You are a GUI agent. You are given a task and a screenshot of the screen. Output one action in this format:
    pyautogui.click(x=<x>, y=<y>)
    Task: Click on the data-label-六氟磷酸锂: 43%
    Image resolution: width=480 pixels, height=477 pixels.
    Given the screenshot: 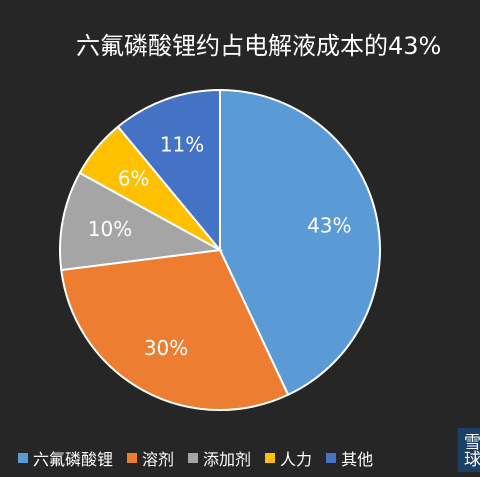 What is the action you would take?
    pyautogui.click(x=329, y=226)
    